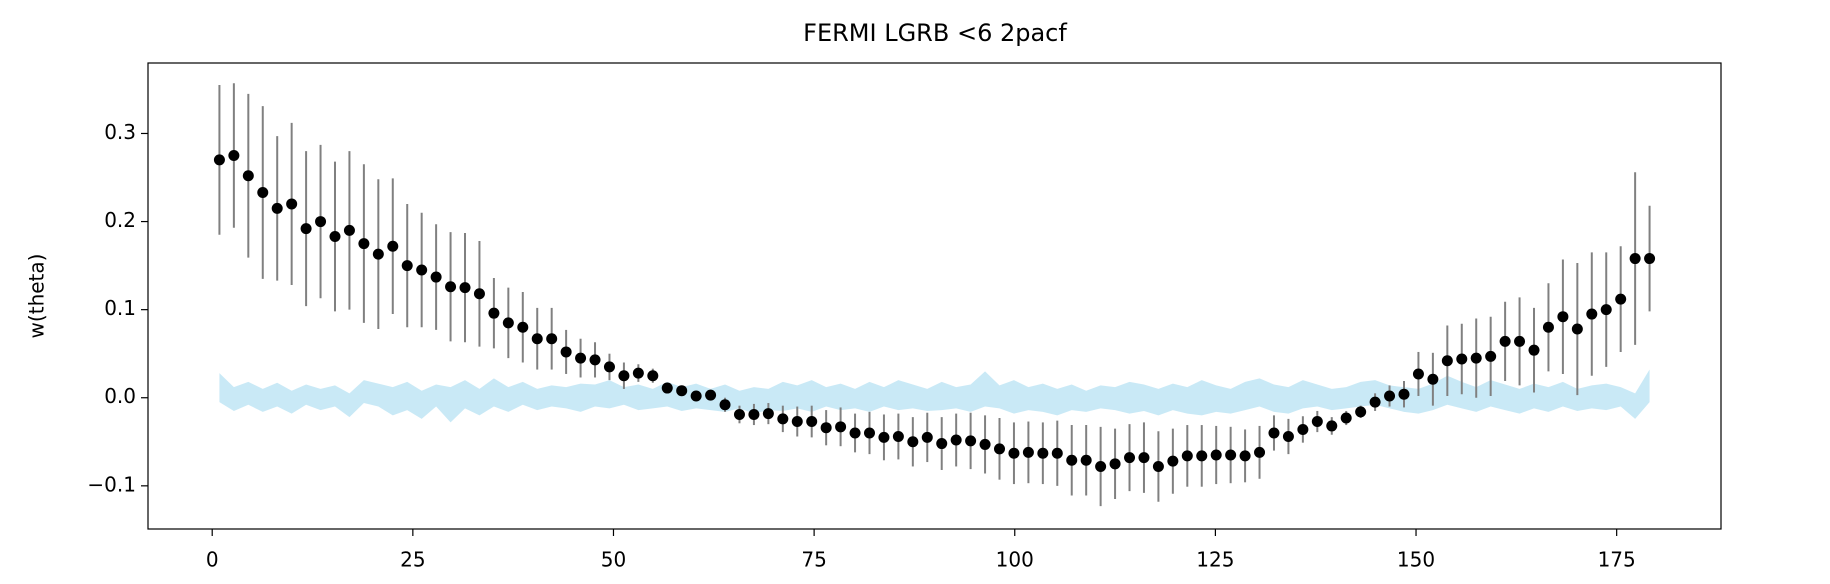  I want to click on x-tick-label: 100, so click(1015, 560).